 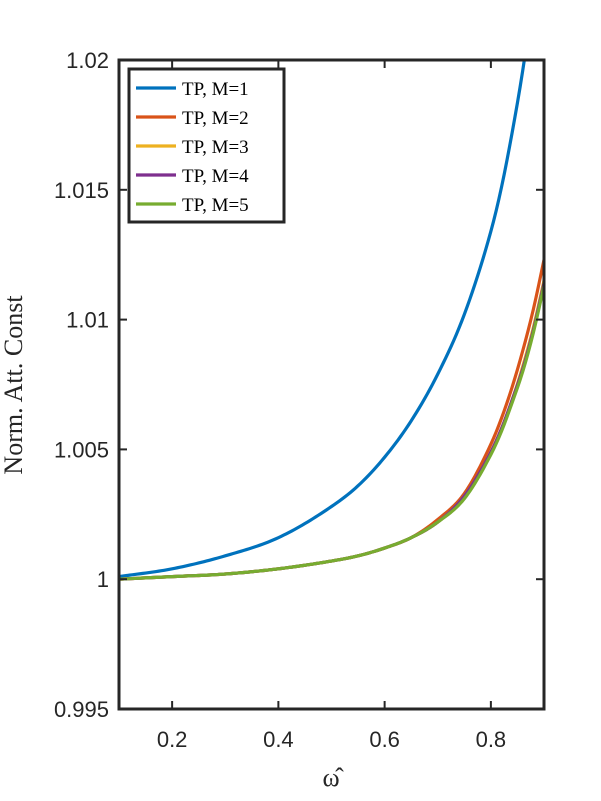 What do you see at coordinates (215, 118) in the screenshot?
I see `legend-label-m2: TP, M=2` at bounding box center [215, 118].